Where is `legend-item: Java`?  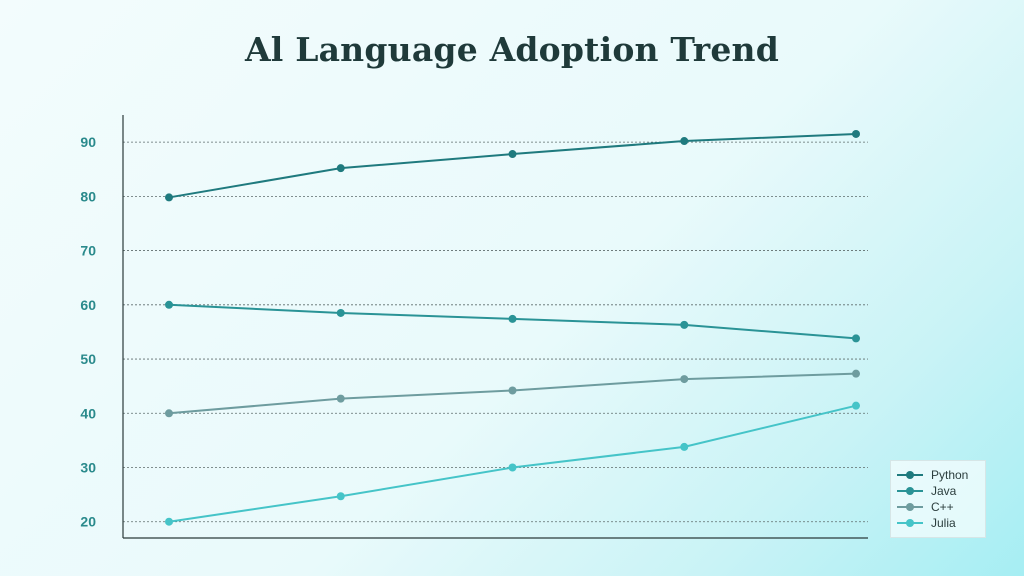
legend-item: Java is located at coordinates (938, 491).